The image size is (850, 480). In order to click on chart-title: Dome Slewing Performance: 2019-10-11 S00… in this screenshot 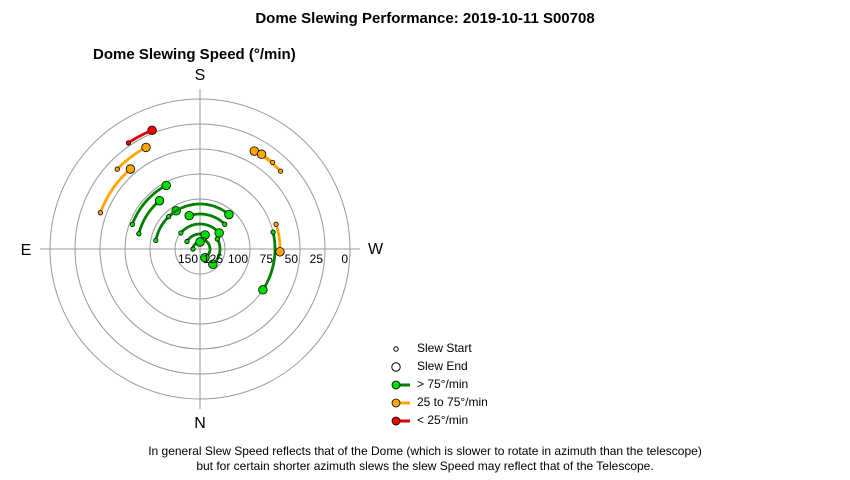, I will do `click(425, 18)`.